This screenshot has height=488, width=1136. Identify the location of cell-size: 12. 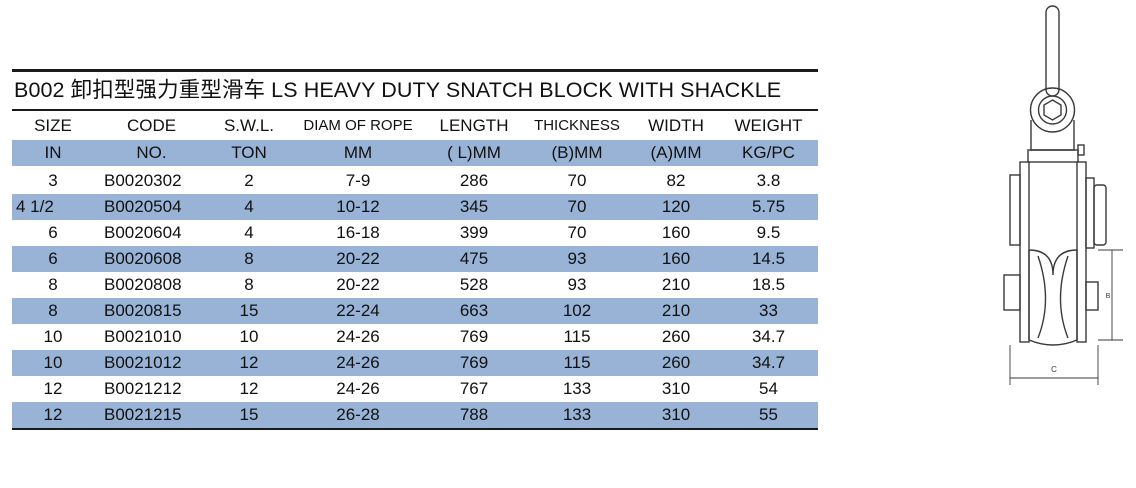
(53, 416).